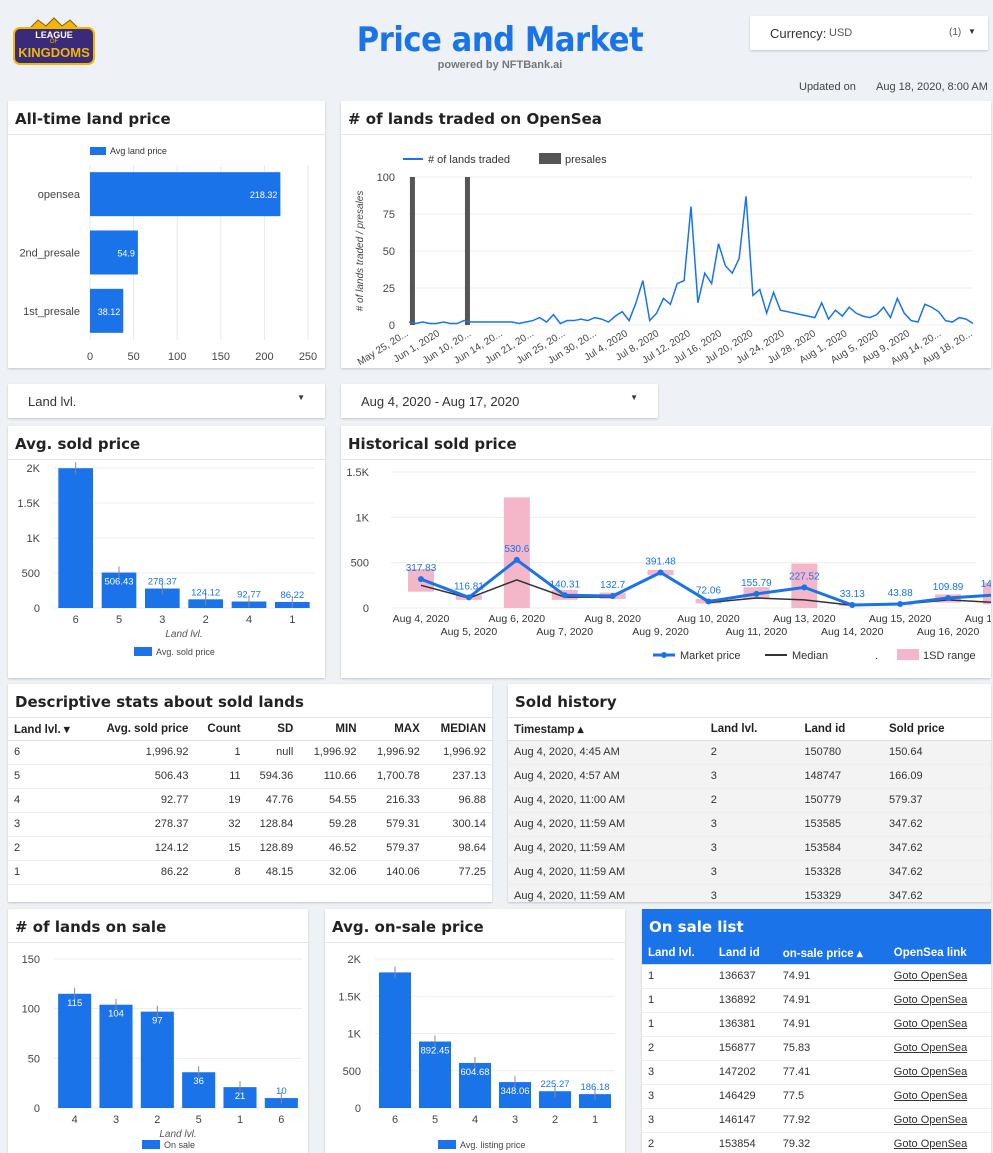 The image size is (993, 1153). What do you see at coordinates (936, 800) in the screenshot?
I see `table-cell: 579.37` at bounding box center [936, 800].